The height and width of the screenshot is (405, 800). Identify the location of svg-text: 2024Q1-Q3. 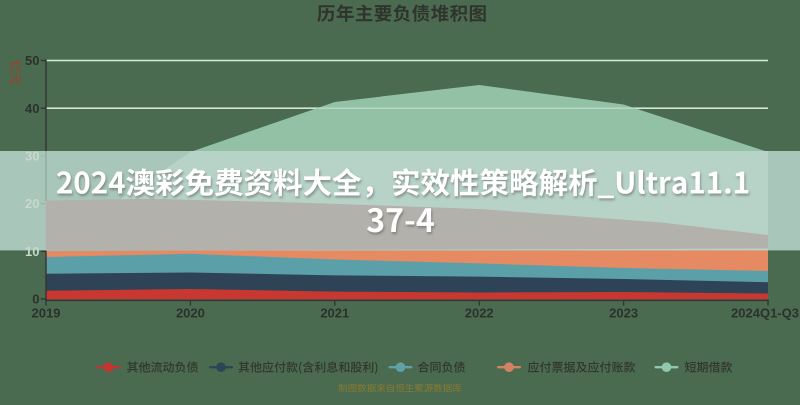
(765, 313).